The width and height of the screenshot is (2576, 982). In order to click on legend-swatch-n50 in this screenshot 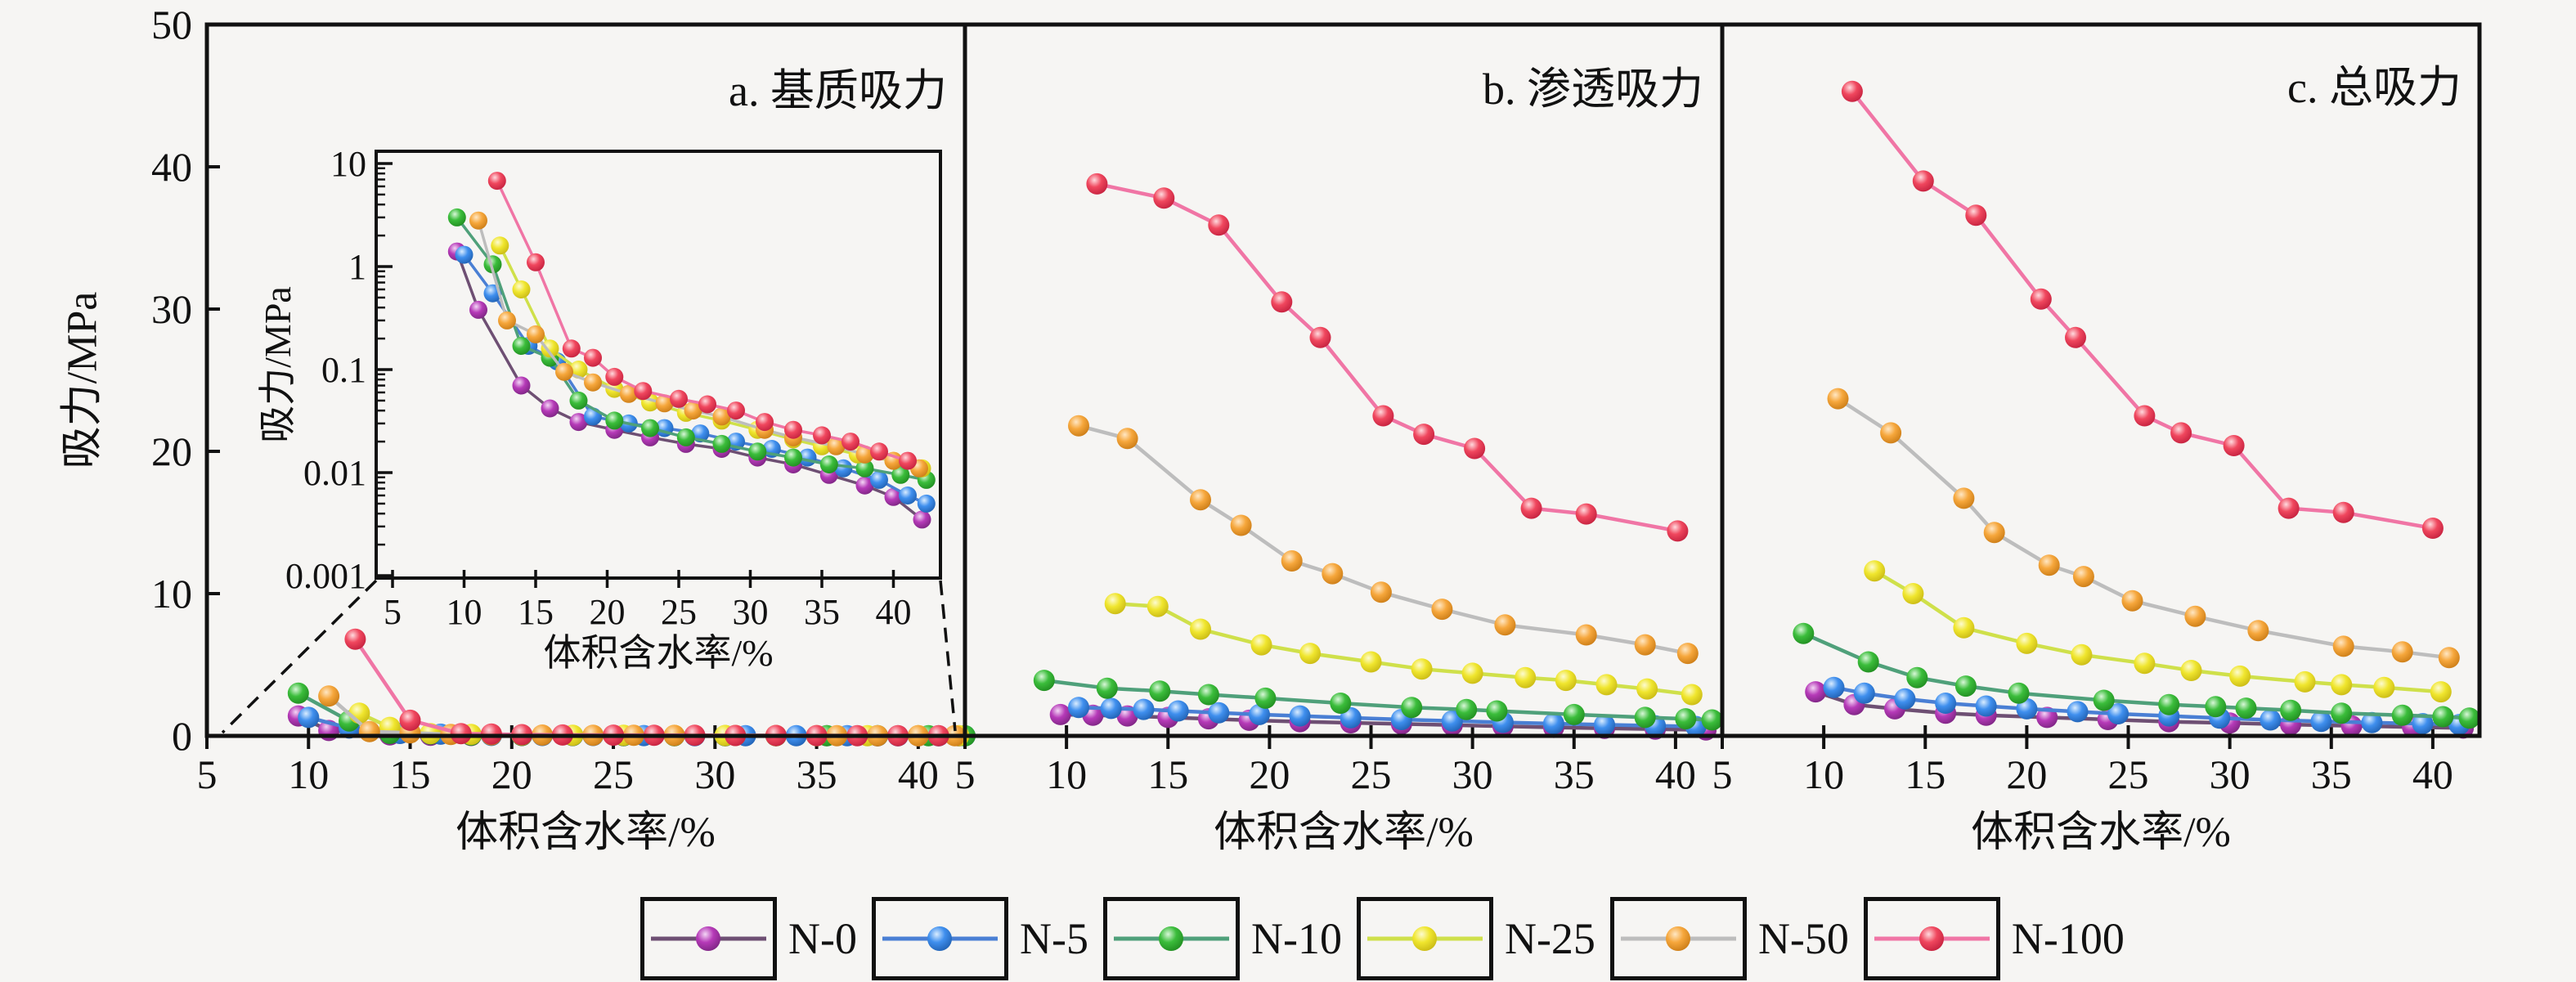, I will do `click(1678, 938)`.